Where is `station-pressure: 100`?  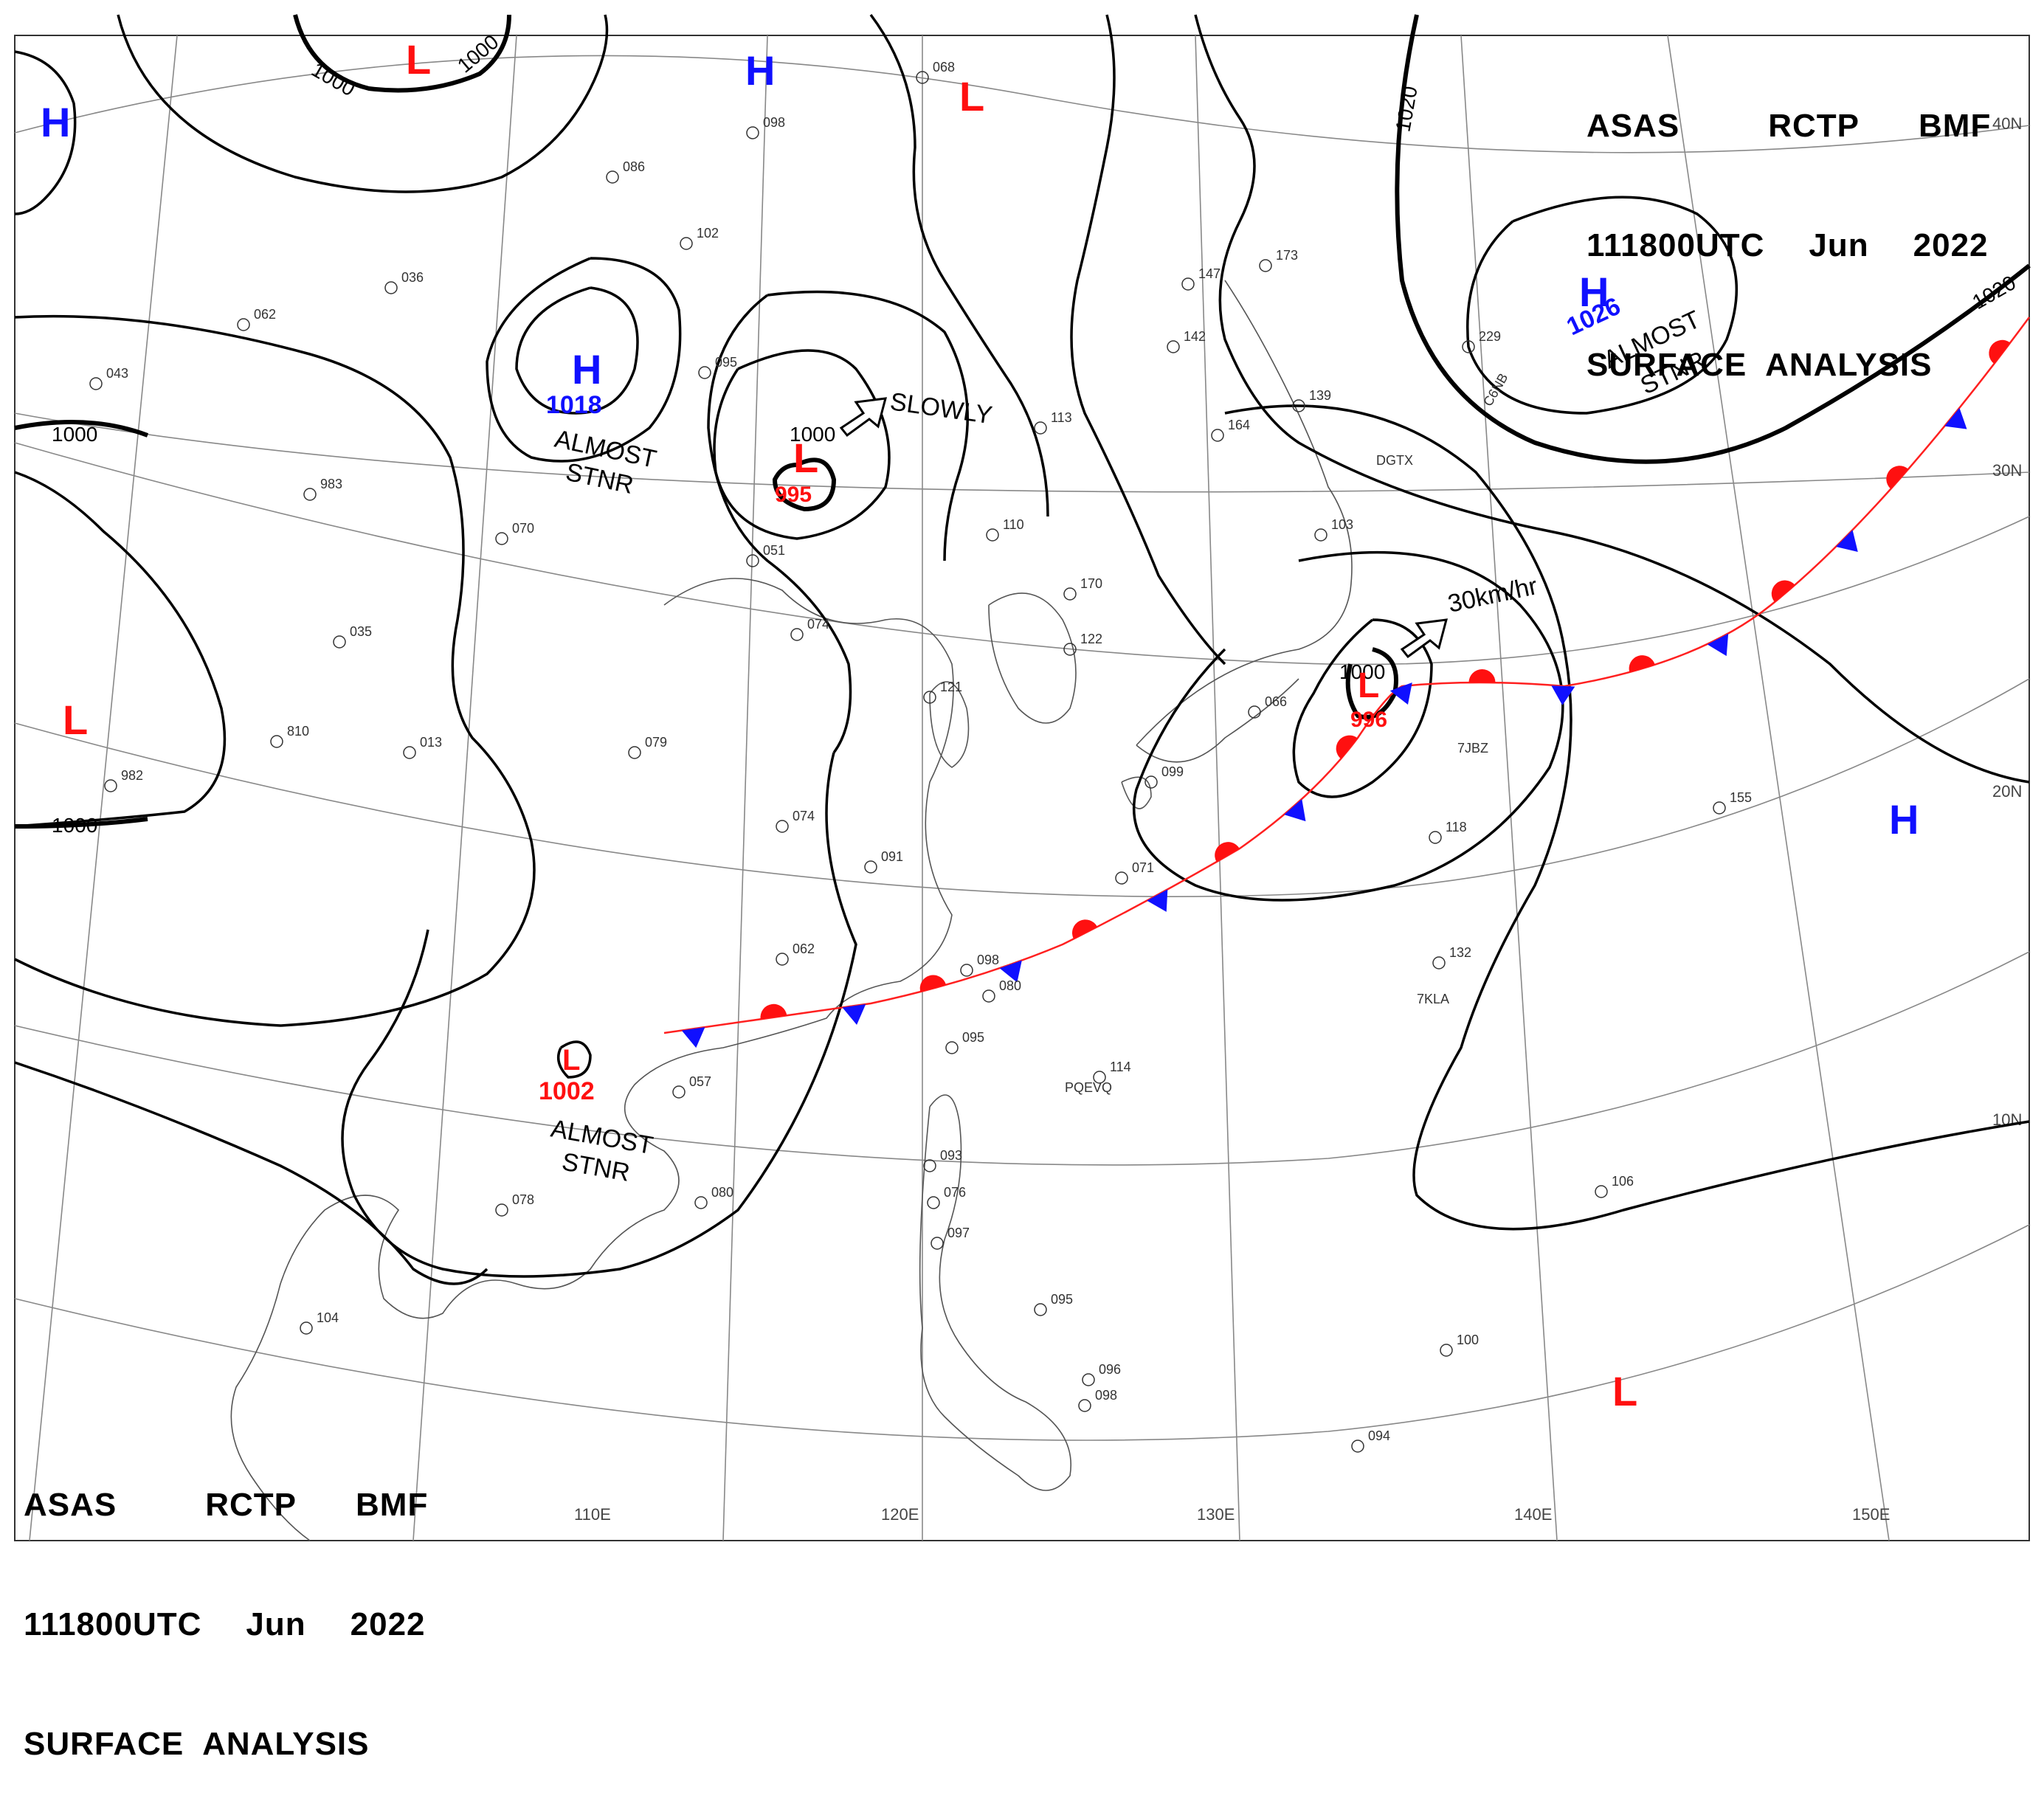
station-pressure: 100 is located at coordinates (1468, 1340).